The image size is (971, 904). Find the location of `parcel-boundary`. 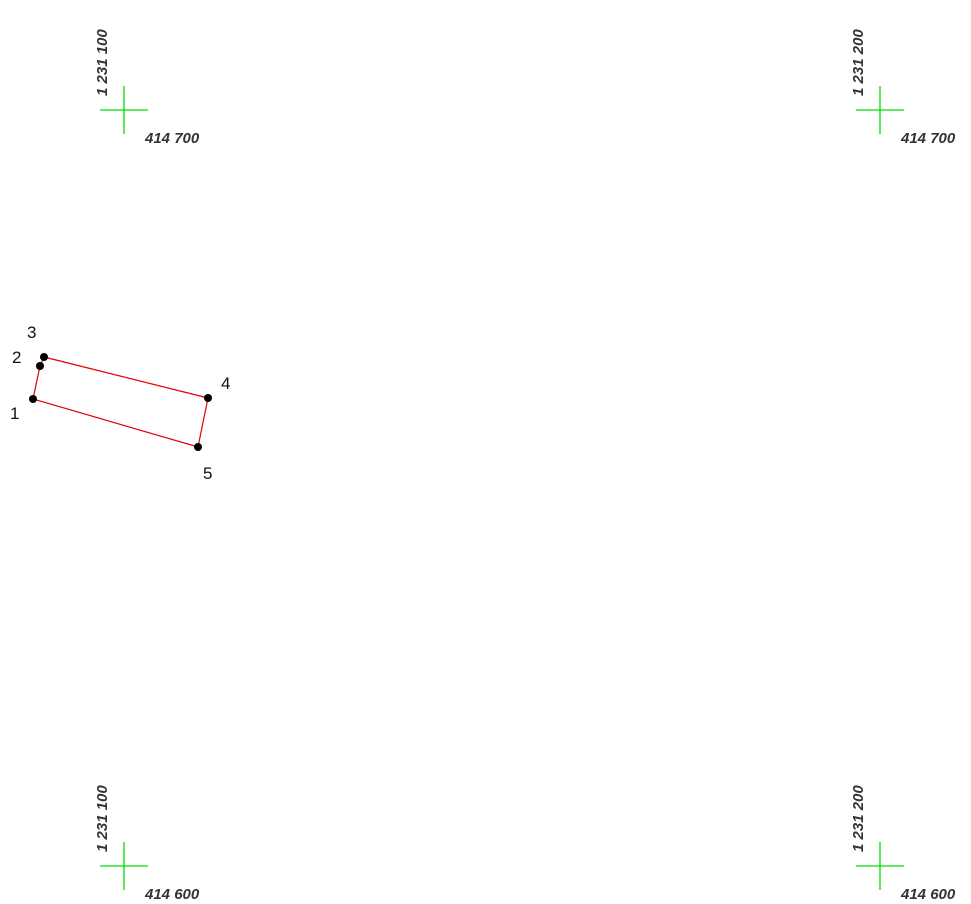

parcel-boundary is located at coordinates (120, 402).